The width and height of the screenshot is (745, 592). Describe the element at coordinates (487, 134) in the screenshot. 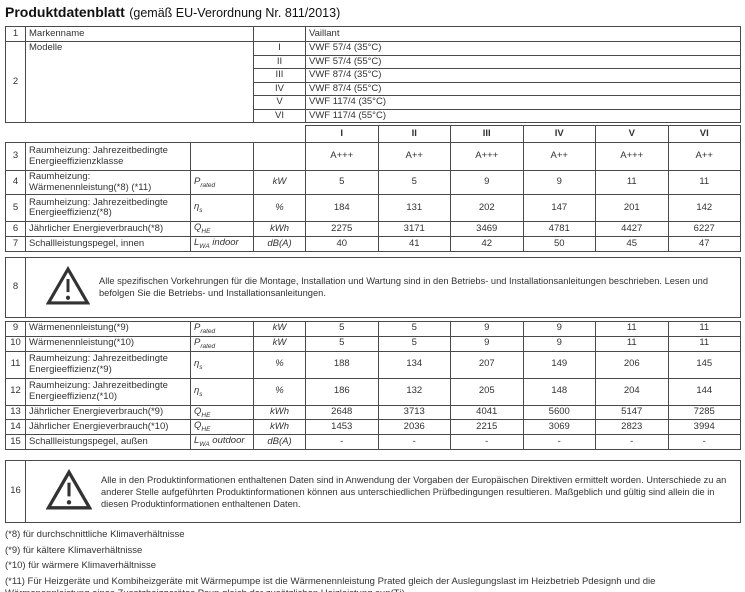

I see `column-header: III` at that location.